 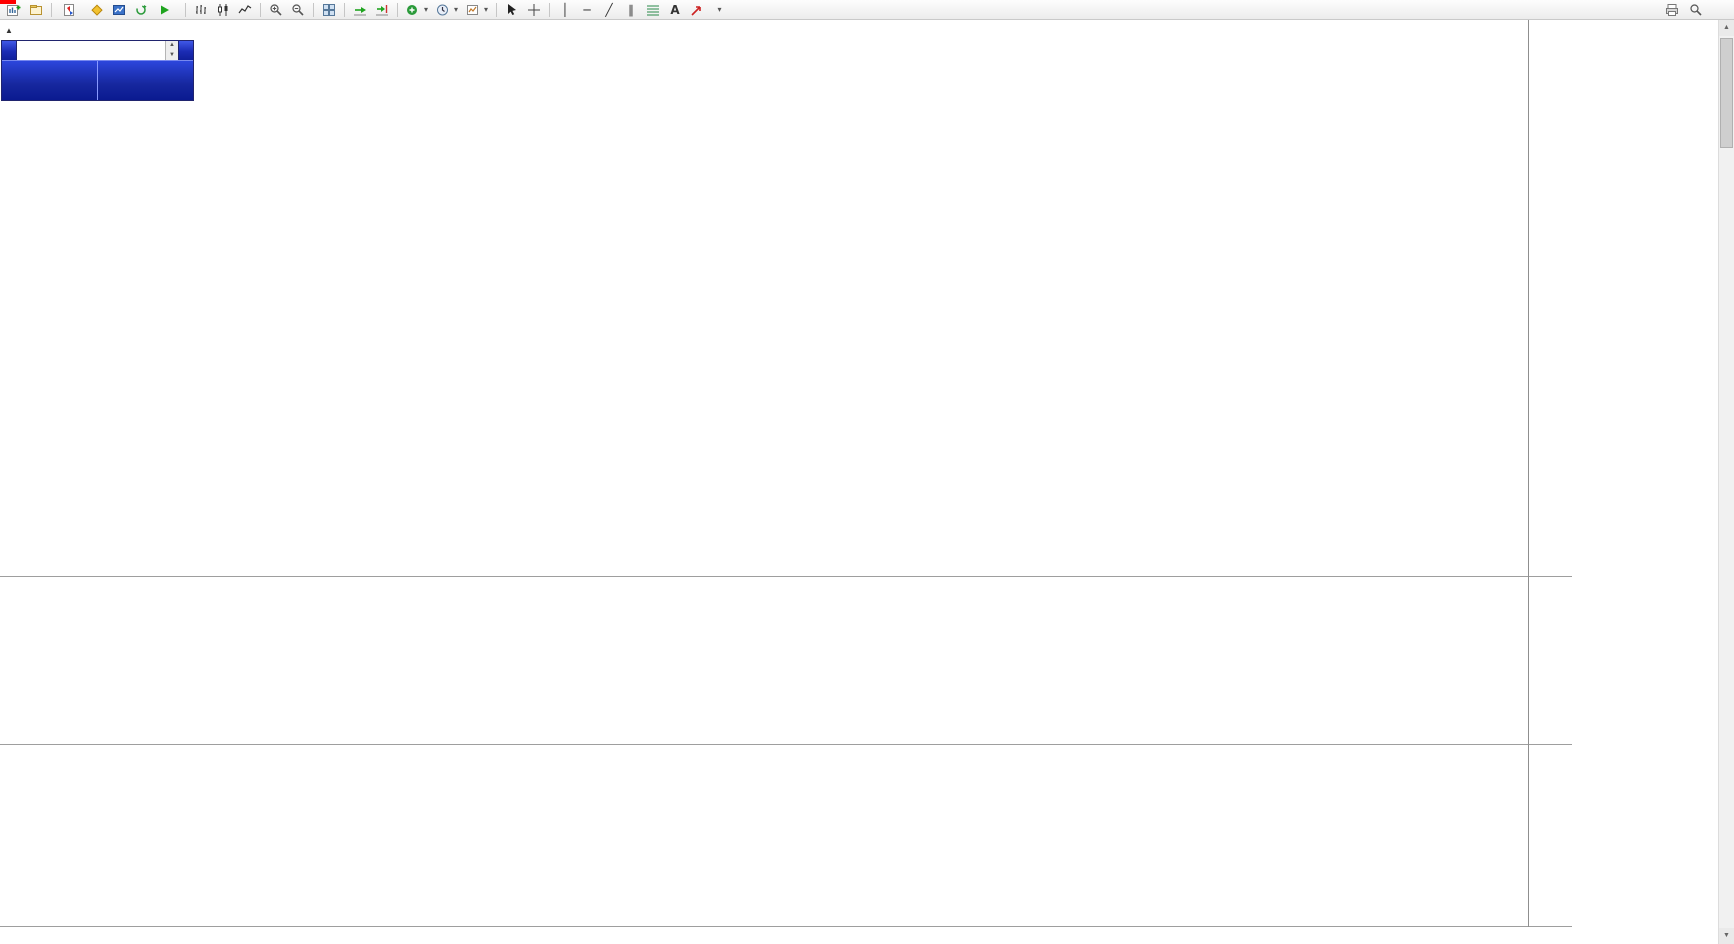 I want to click on autotrading-button, so click(x=166, y=10).